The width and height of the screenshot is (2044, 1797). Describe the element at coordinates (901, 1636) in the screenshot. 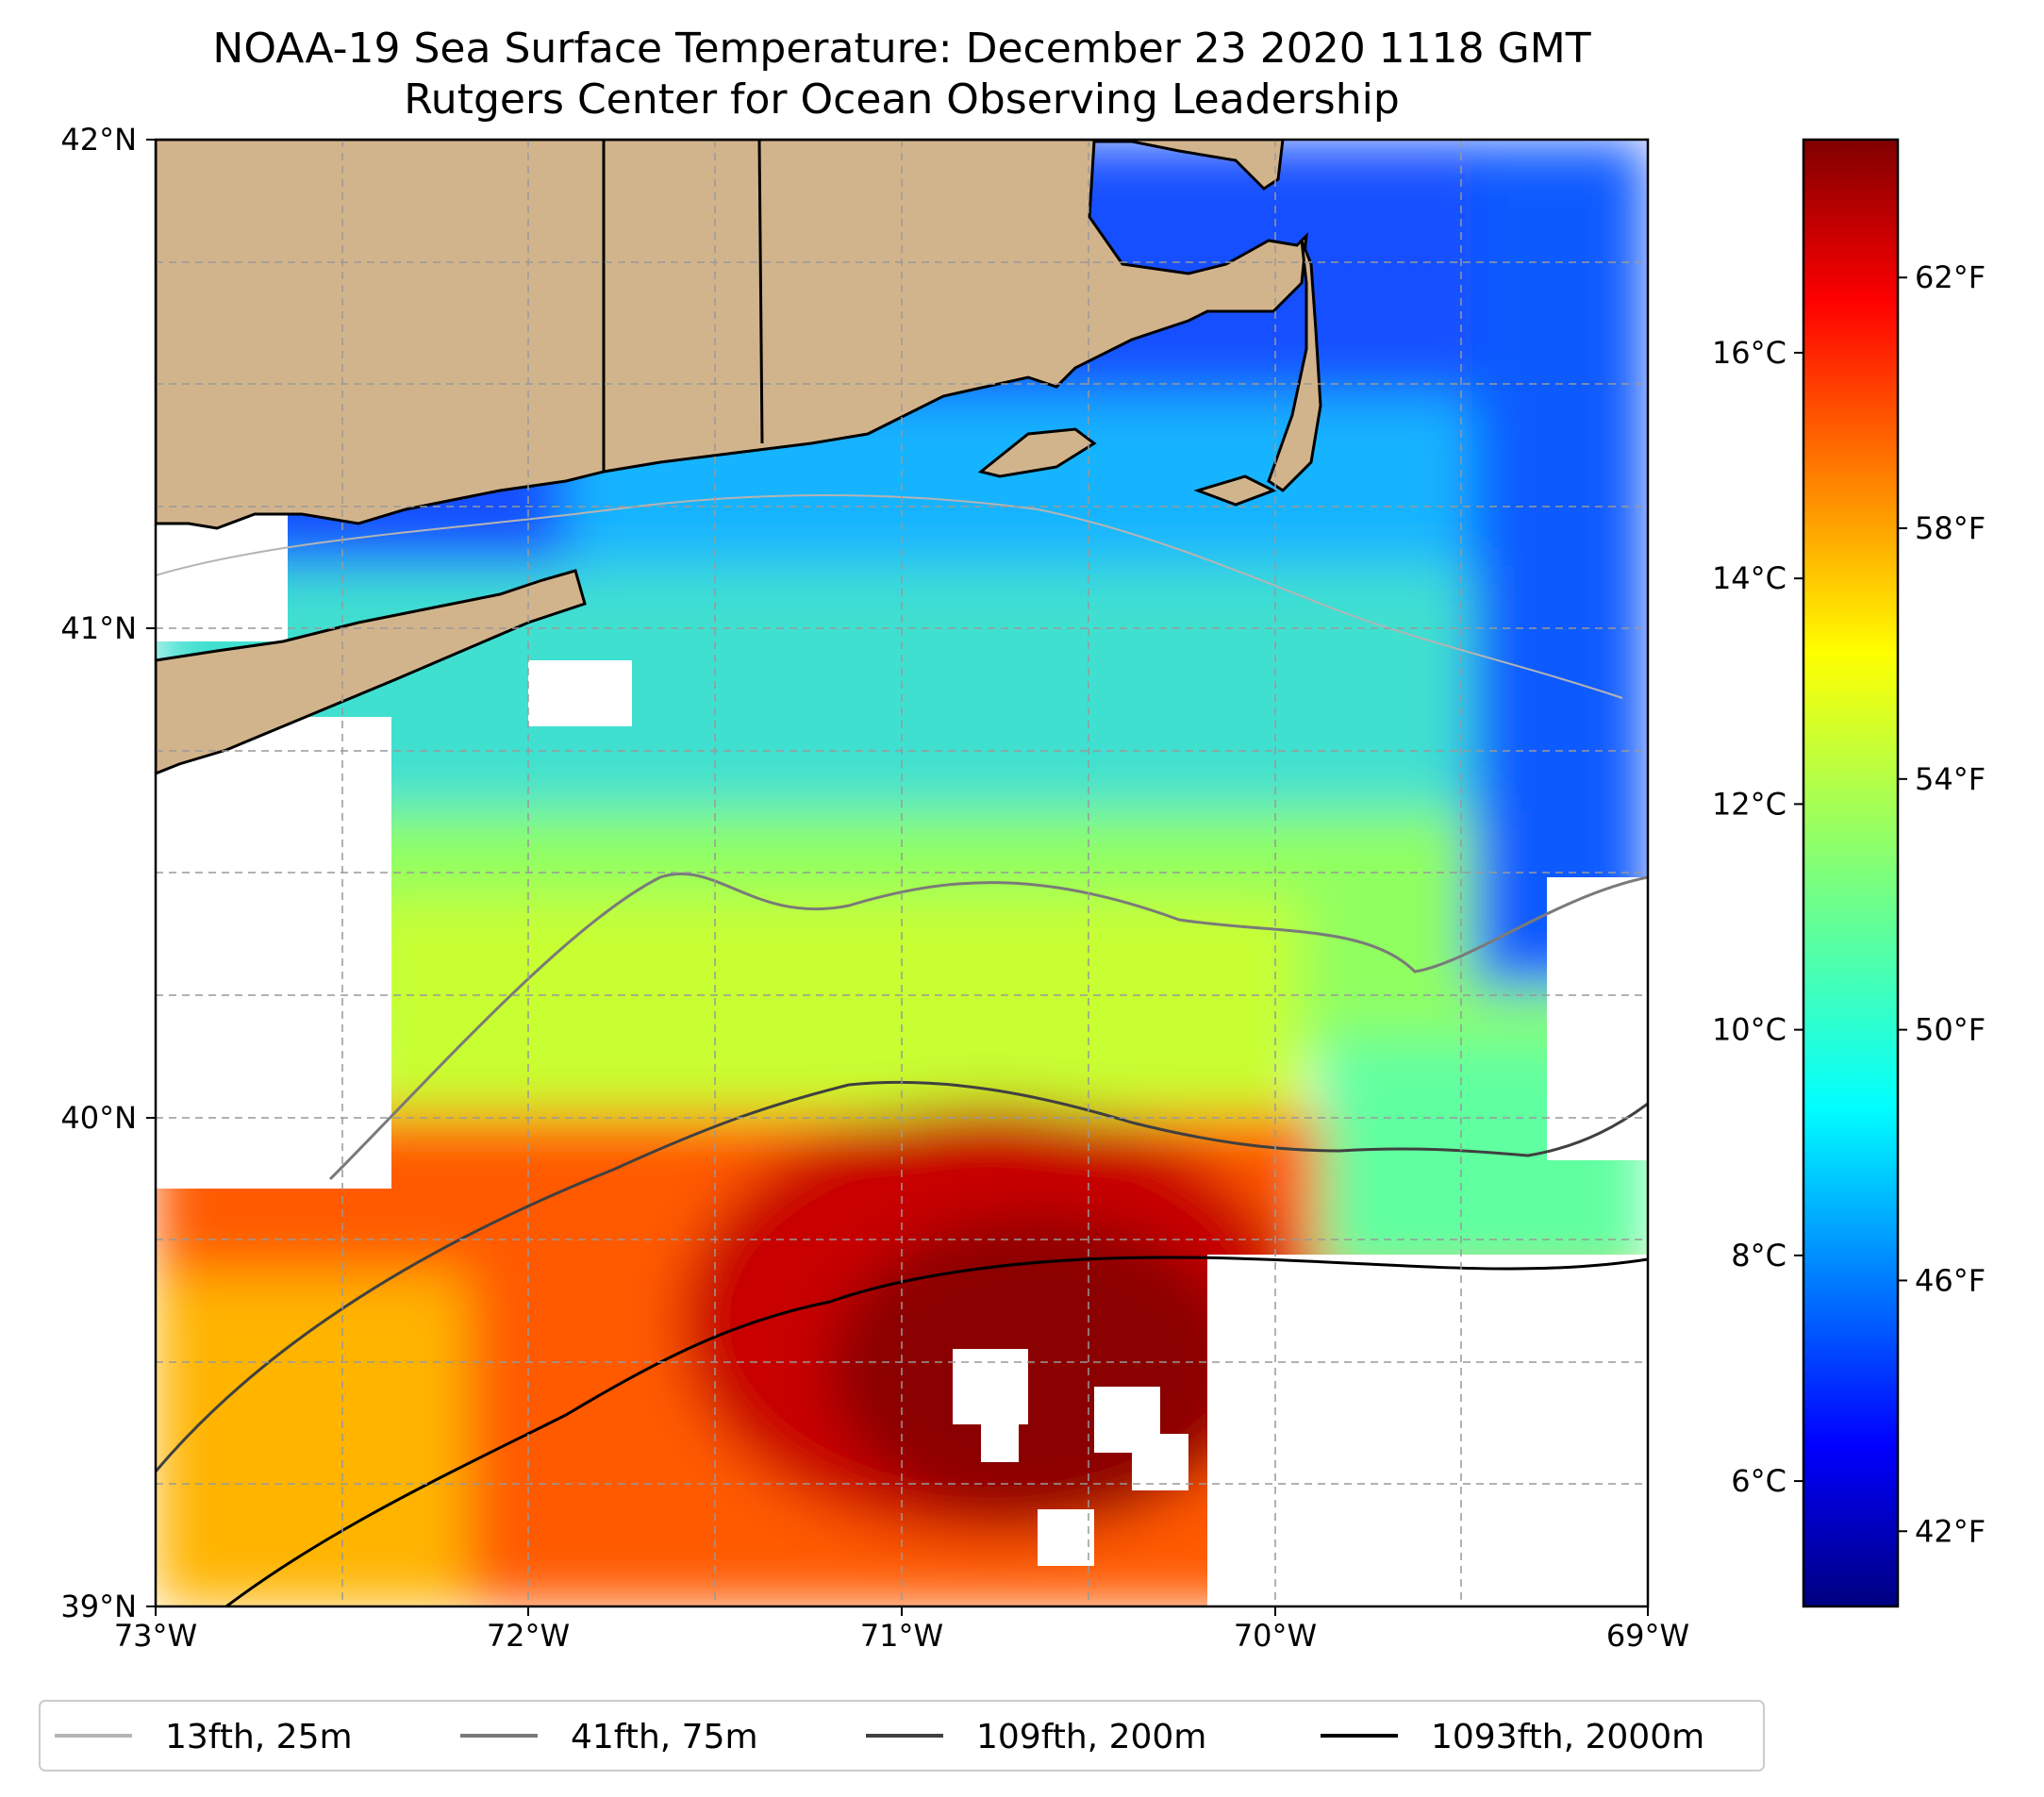

I see `lon-tick-label: 71°W` at that location.